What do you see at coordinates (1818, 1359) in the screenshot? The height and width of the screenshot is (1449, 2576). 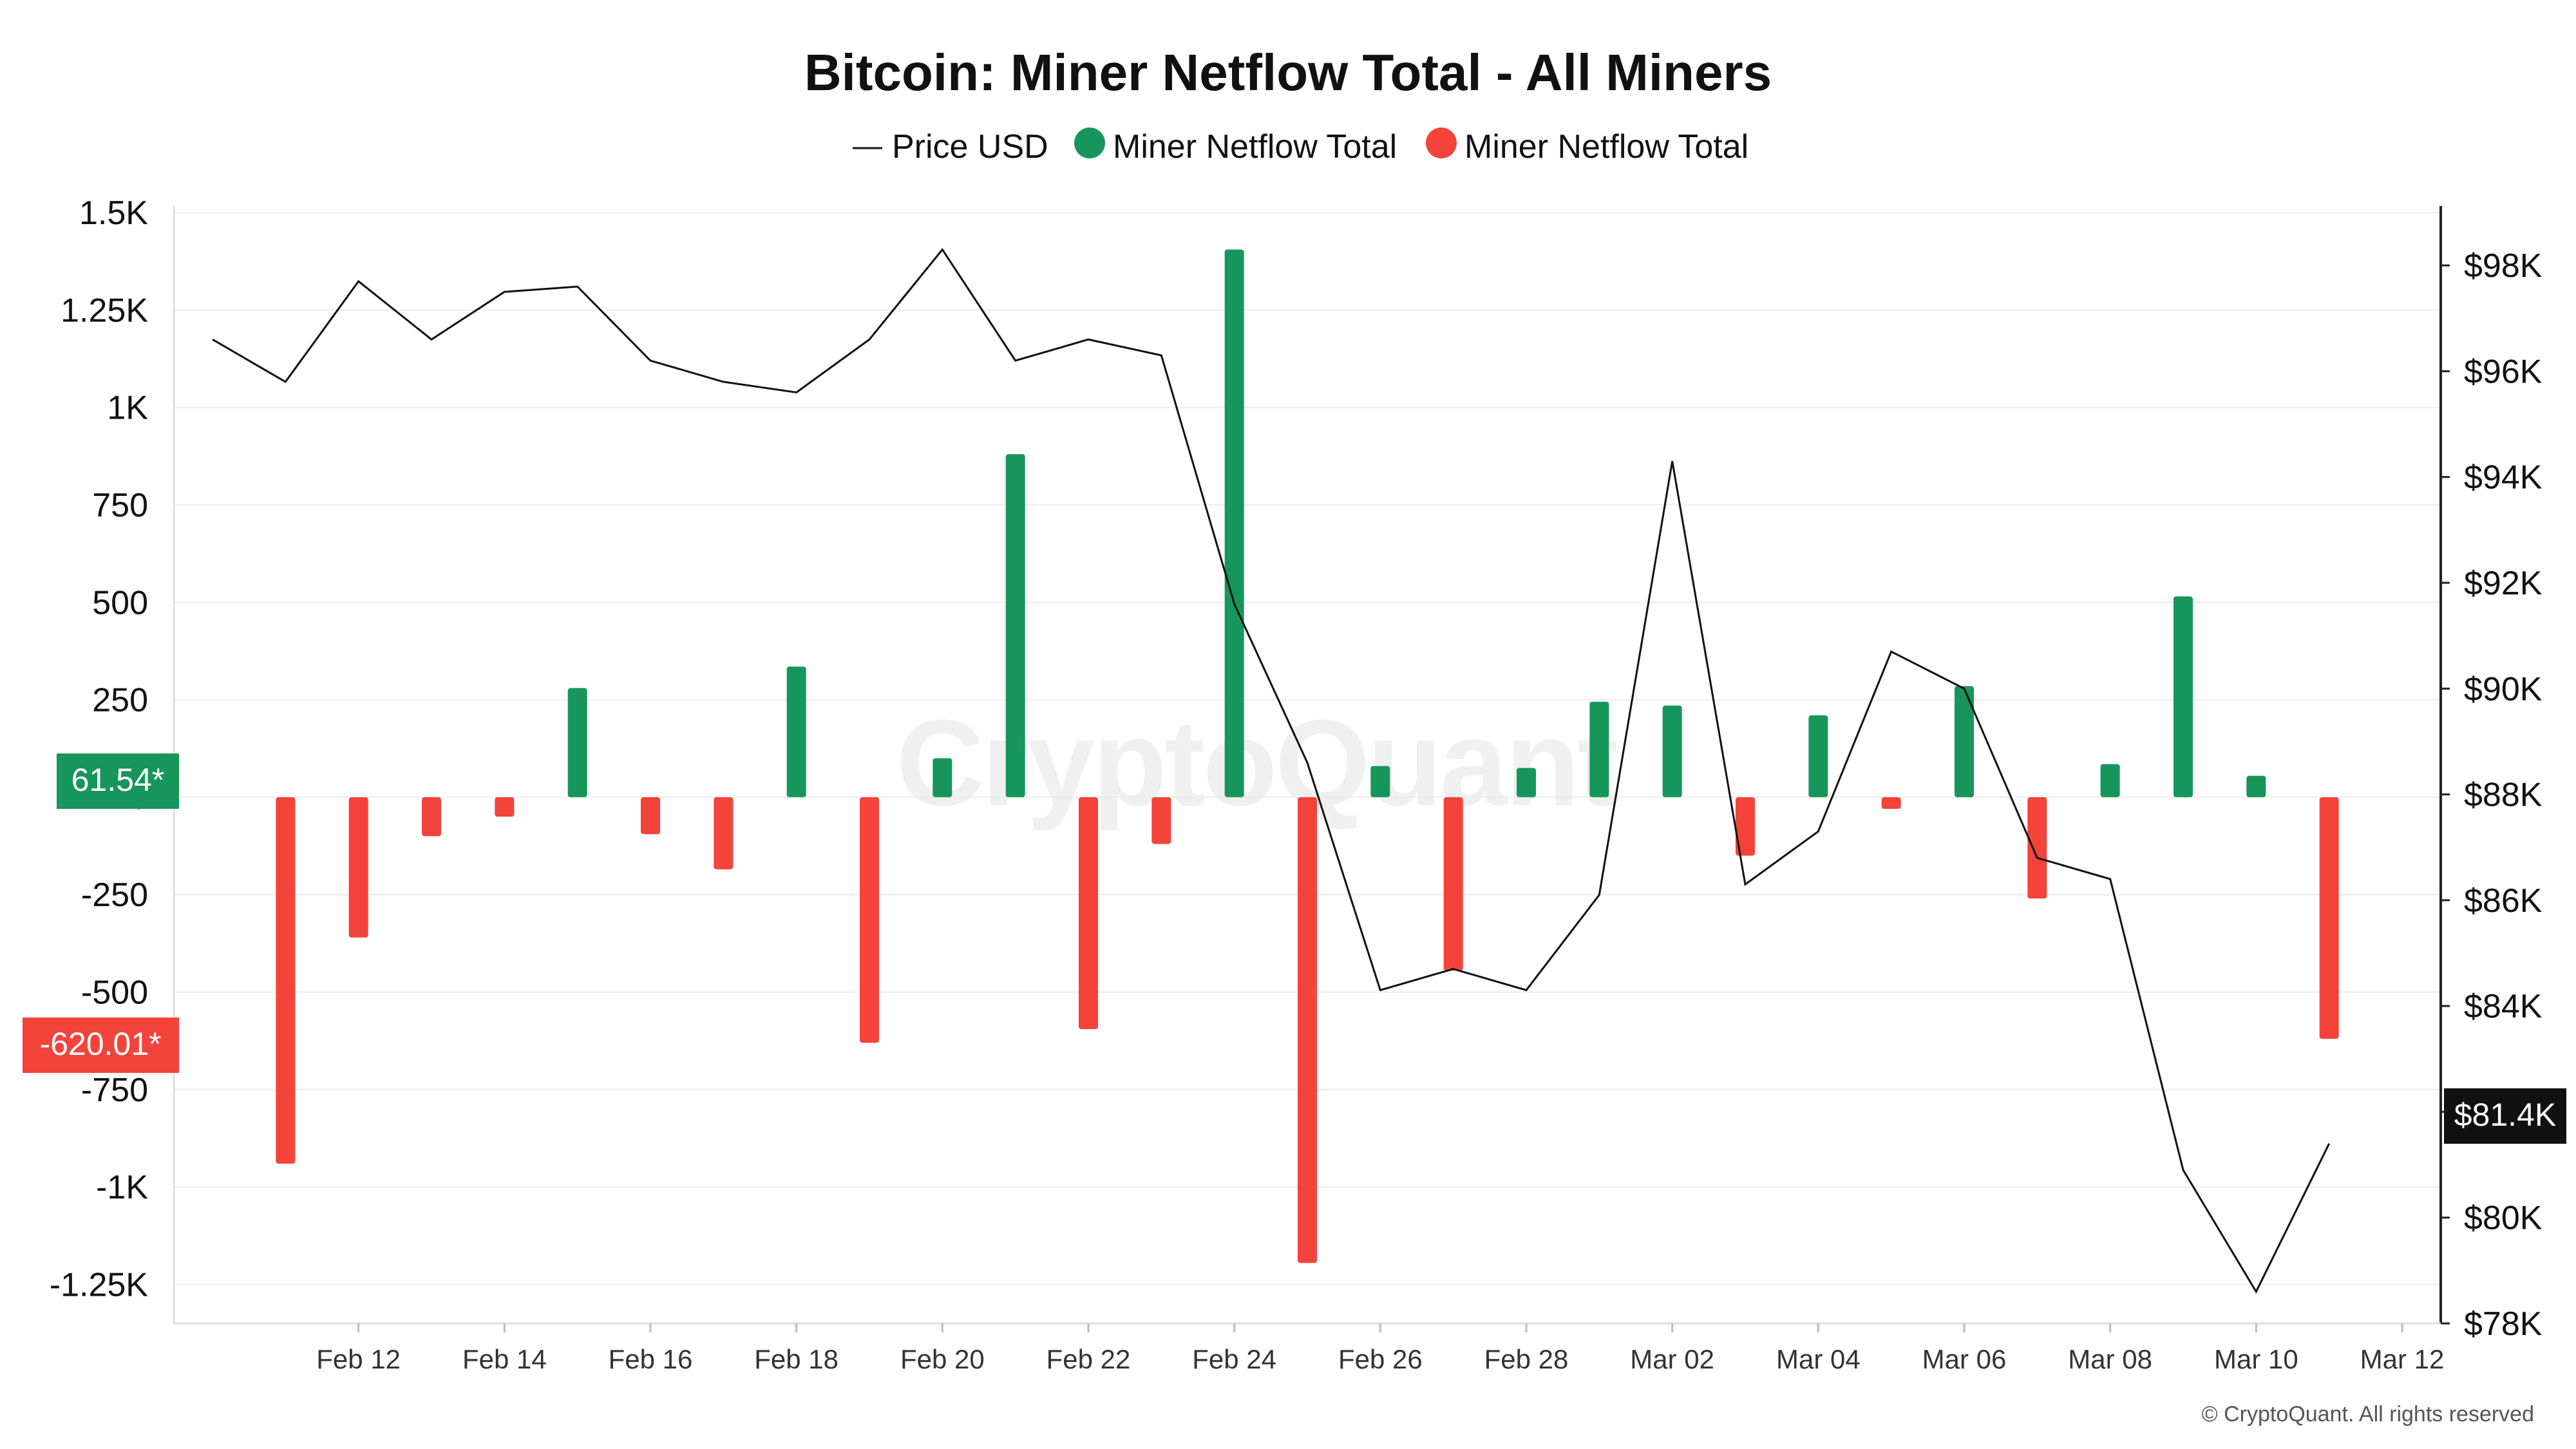 I see `x-tick-label: Mar 04` at bounding box center [1818, 1359].